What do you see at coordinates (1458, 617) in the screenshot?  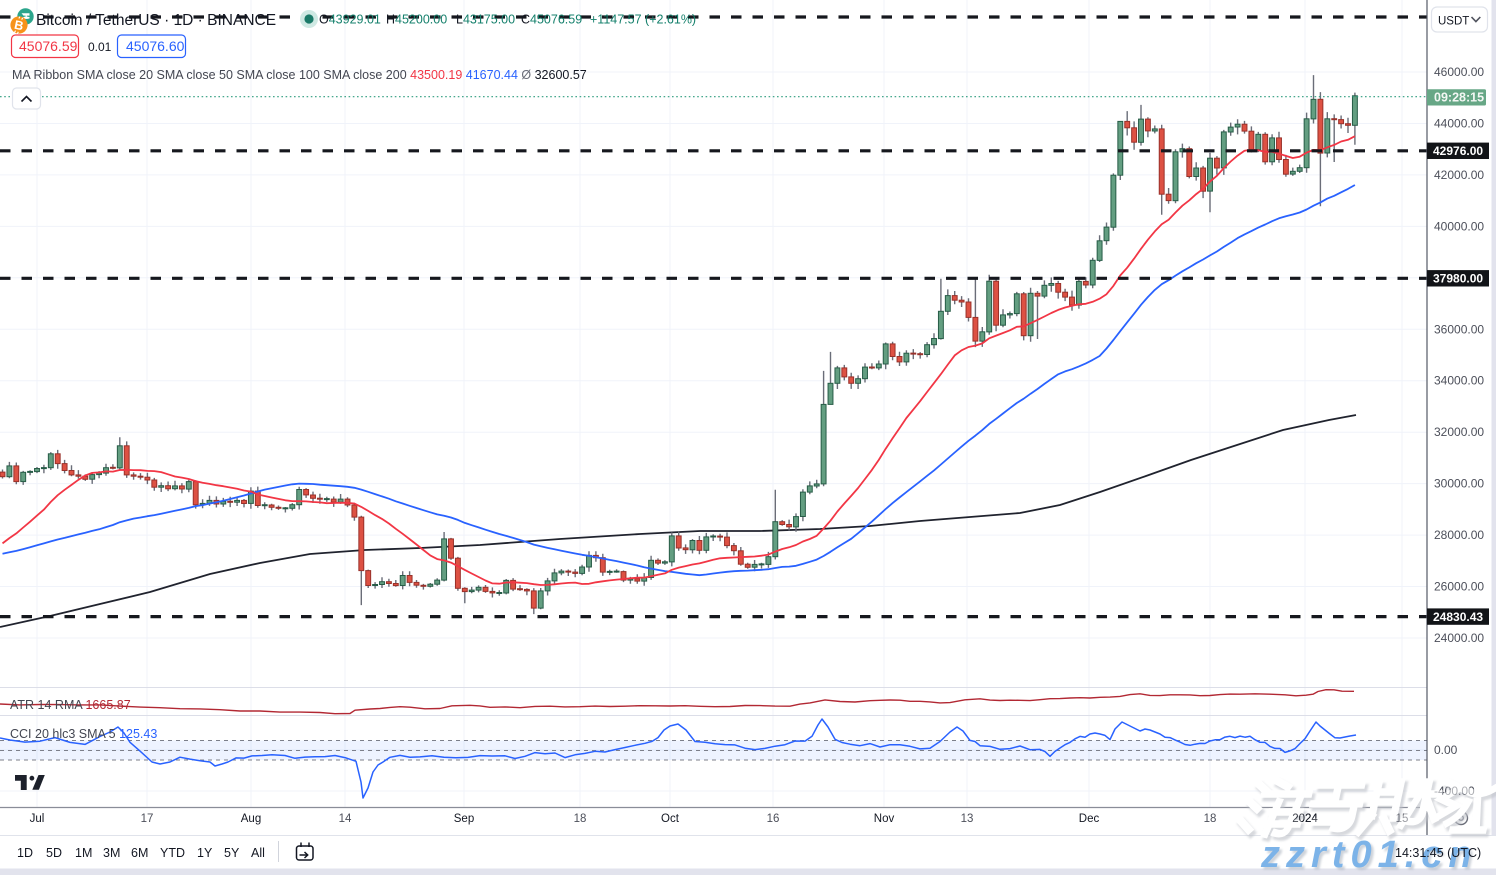 I see `svg-text: 24830.43` at bounding box center [1458, 617].